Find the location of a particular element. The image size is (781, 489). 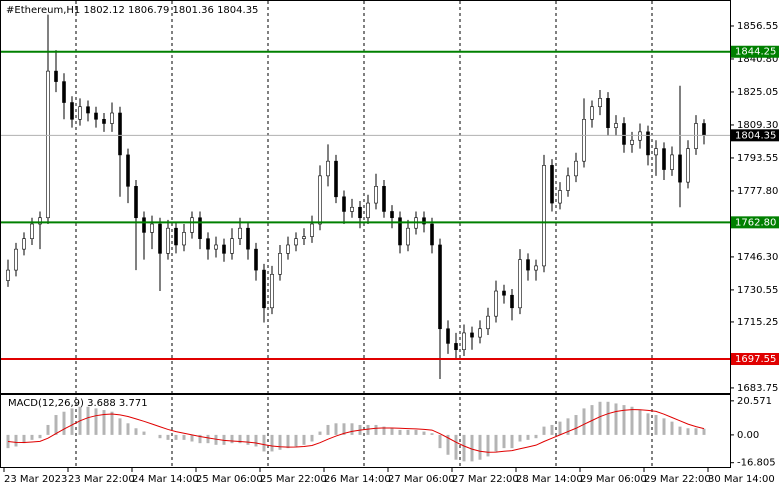

x-tick-label: 25 Mar 06:00 is located at coordinates (229, 479).